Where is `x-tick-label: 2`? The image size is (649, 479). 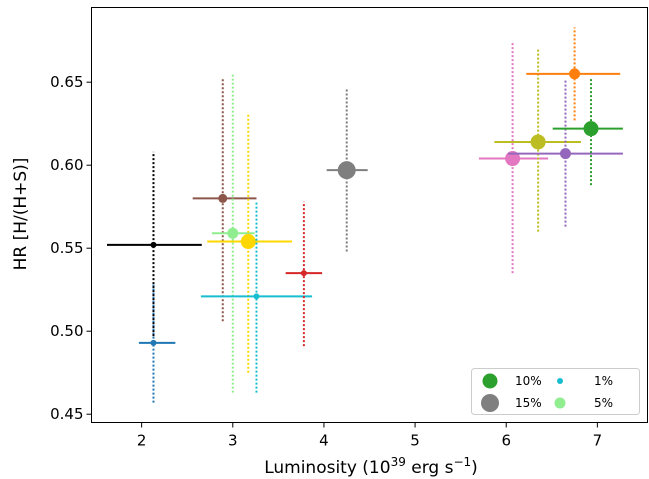 x-tick-label: 2 is located at coordinates (142, 441).